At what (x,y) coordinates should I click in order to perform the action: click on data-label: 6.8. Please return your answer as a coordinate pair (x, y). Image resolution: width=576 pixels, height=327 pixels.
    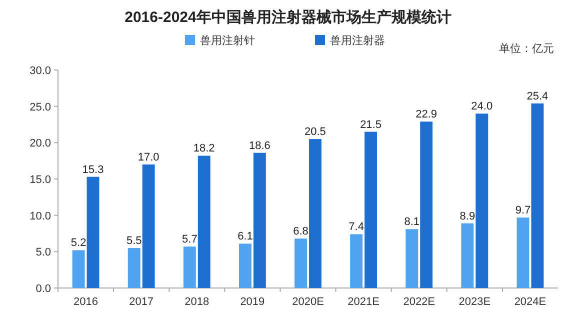
    Looking at the image, I should click on (300, 232).